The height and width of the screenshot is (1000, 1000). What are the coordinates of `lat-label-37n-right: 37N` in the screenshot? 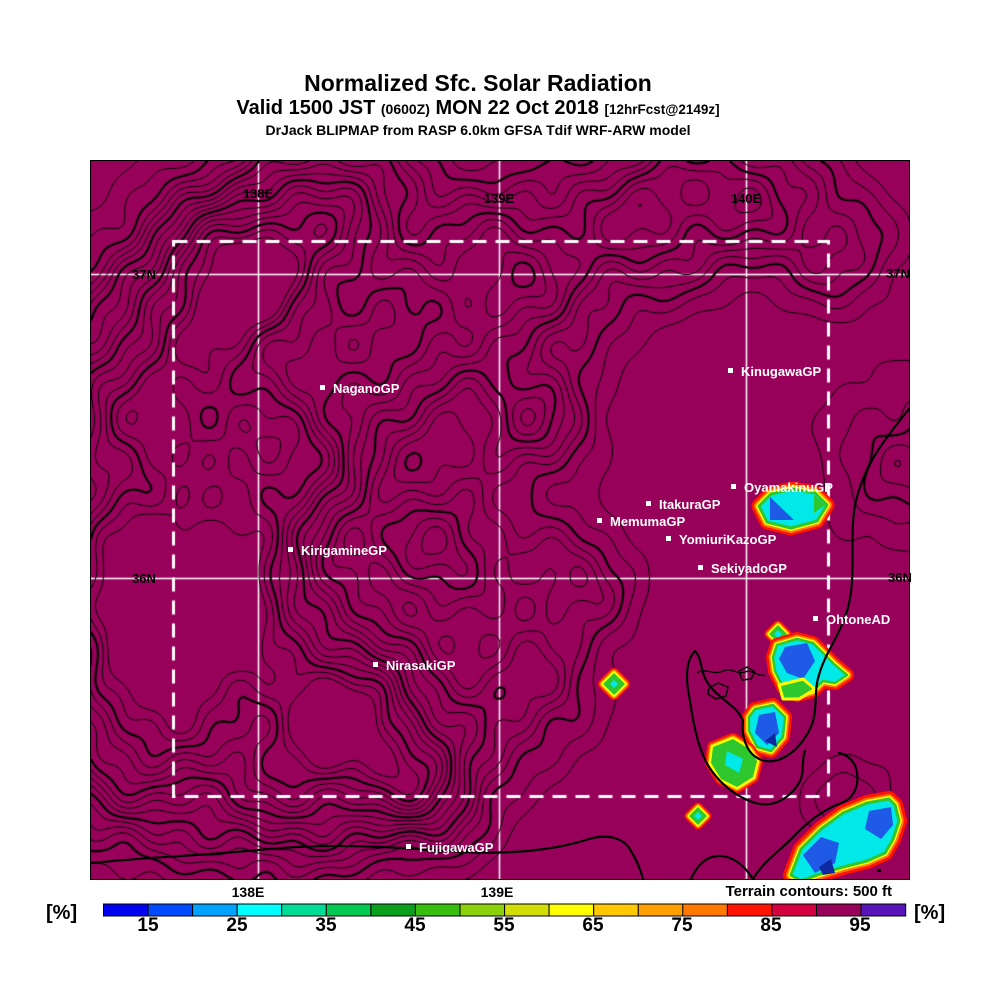 It's located at (898, 273).